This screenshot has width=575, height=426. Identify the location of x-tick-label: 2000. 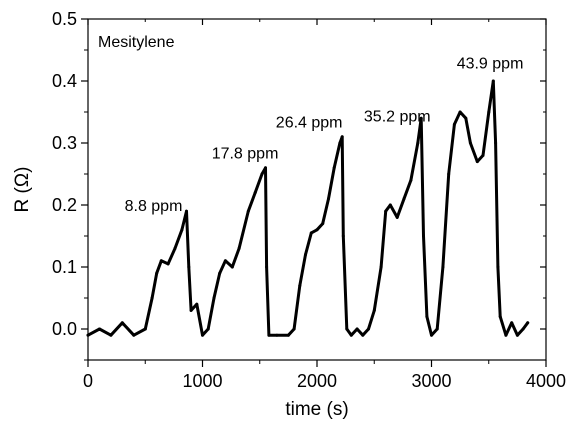
(317, 381).